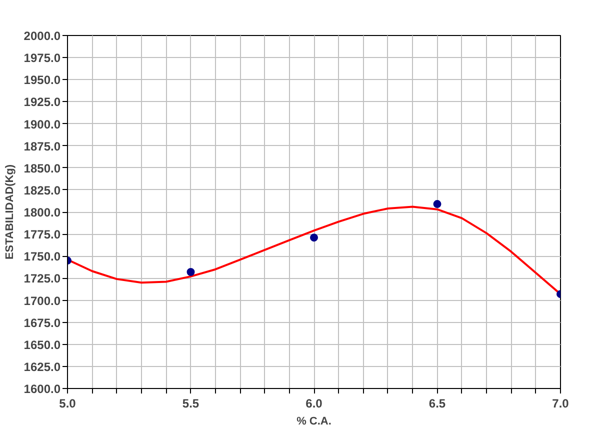 The image size is (603, 435). I want to click on y-tick-label: 1975.0, so click(42, 58).